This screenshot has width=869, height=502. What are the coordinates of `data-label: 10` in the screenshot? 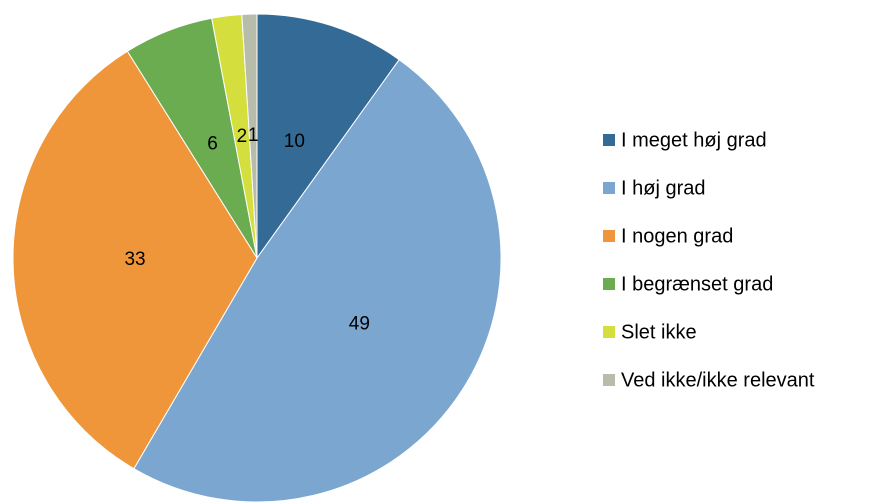 It's located at (294, 141).